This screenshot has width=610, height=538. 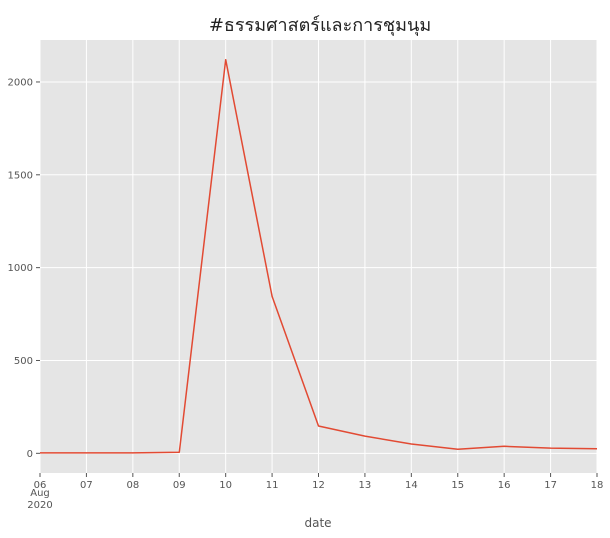 I want to click on y-tick-label: 1500, so click(x=20, y=175).